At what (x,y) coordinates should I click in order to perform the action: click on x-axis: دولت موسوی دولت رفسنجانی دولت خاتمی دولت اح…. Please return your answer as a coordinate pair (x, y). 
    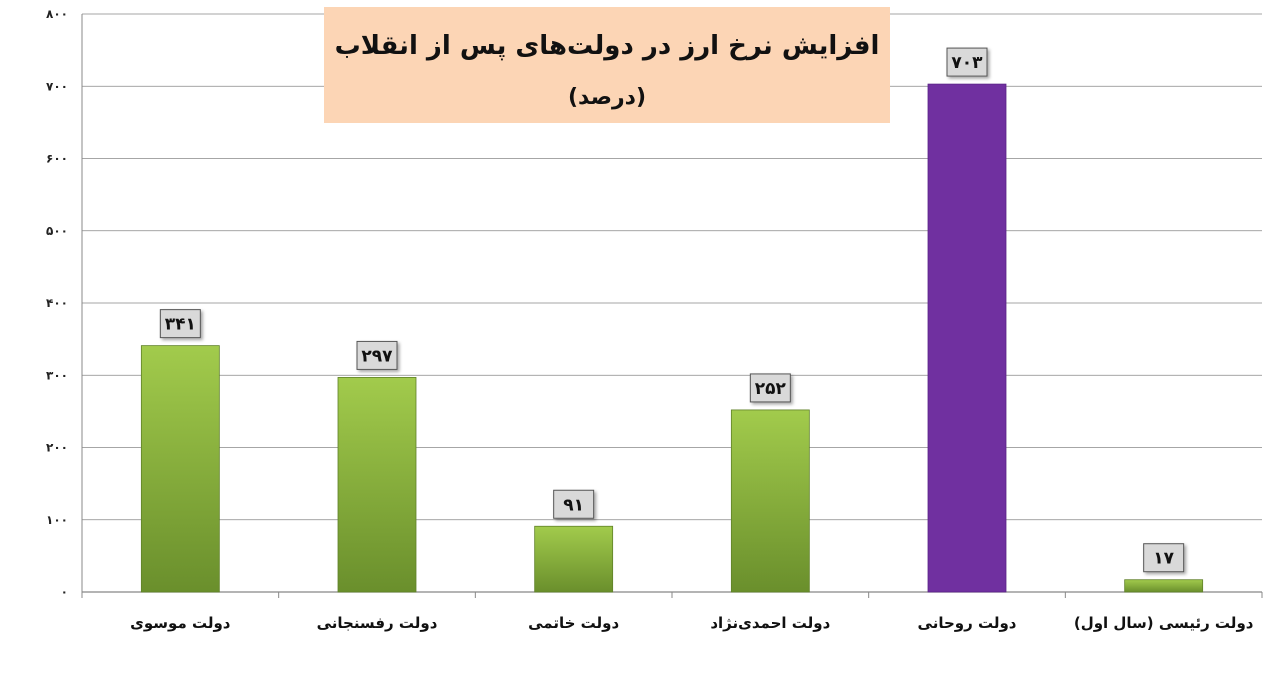
    Looking at the image, I should click on (672, 612).